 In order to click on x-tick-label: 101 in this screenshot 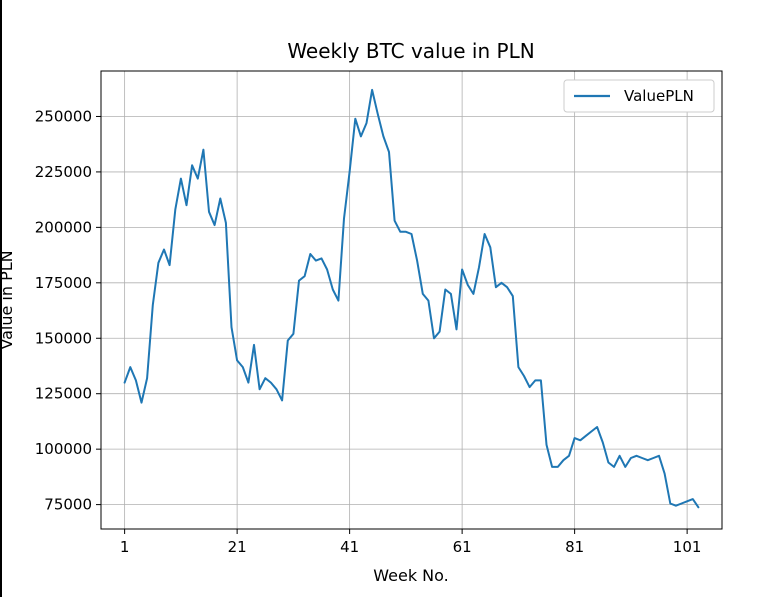, I will do `click(687, 547)`.